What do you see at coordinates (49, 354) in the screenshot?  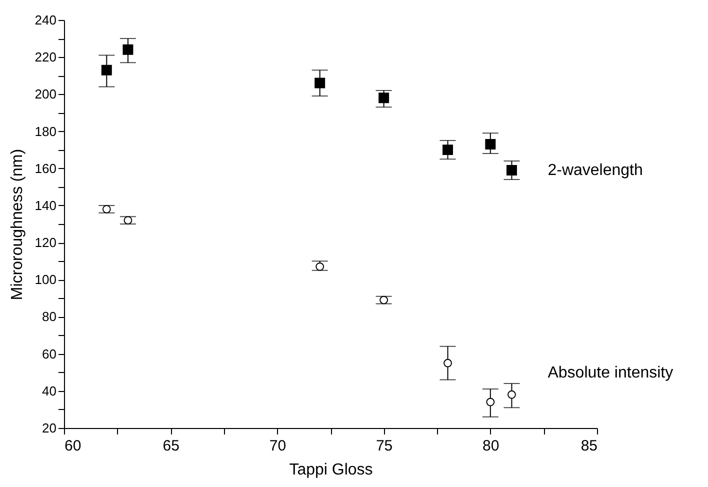 I see `y-tick-label: 60` at bounding box center [49, 354].